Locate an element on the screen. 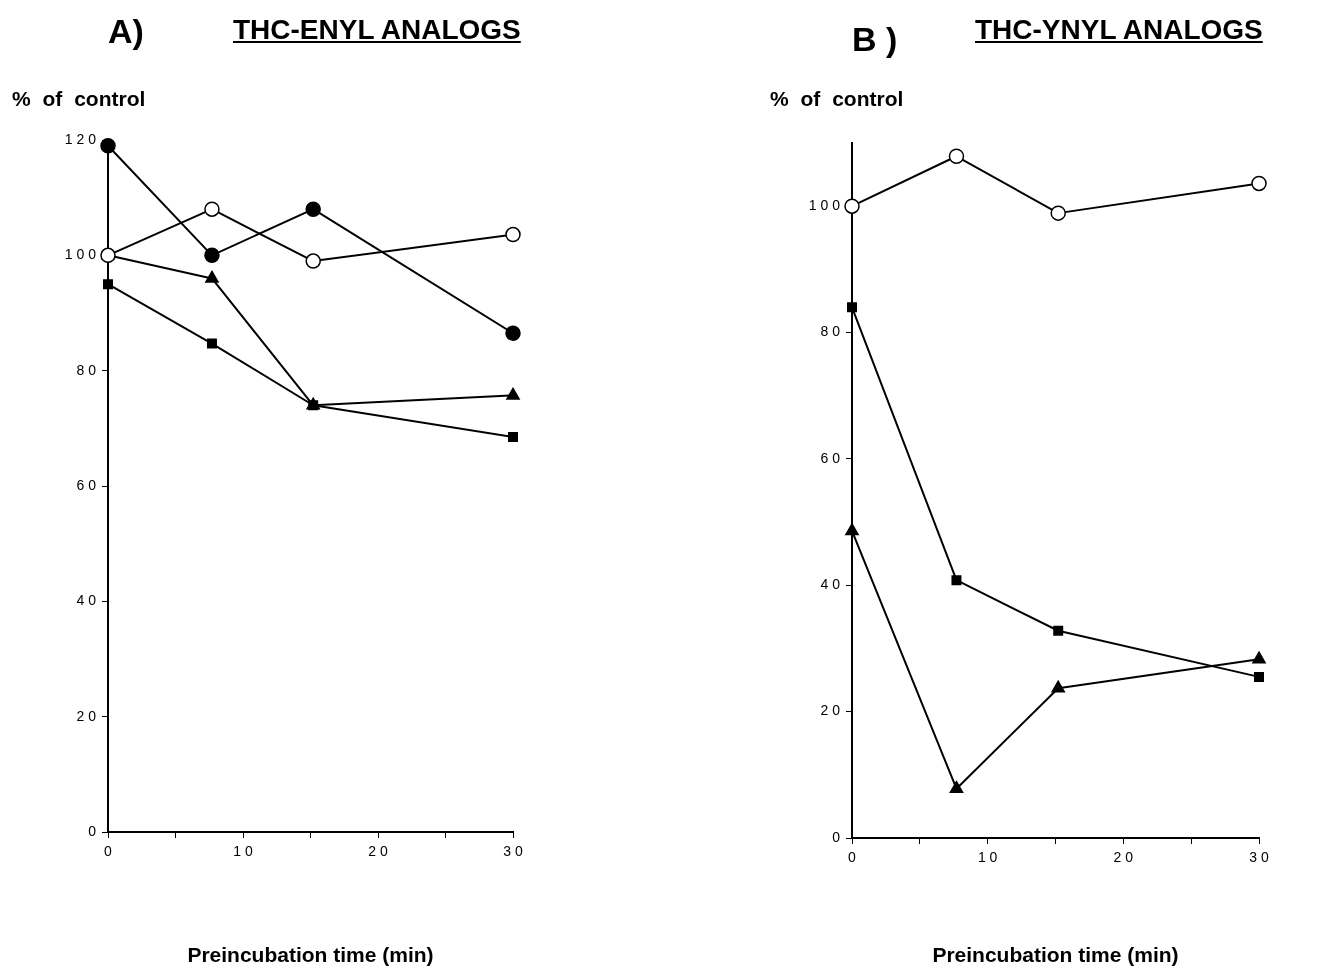  text: A) is located at coordinates (126, 31).